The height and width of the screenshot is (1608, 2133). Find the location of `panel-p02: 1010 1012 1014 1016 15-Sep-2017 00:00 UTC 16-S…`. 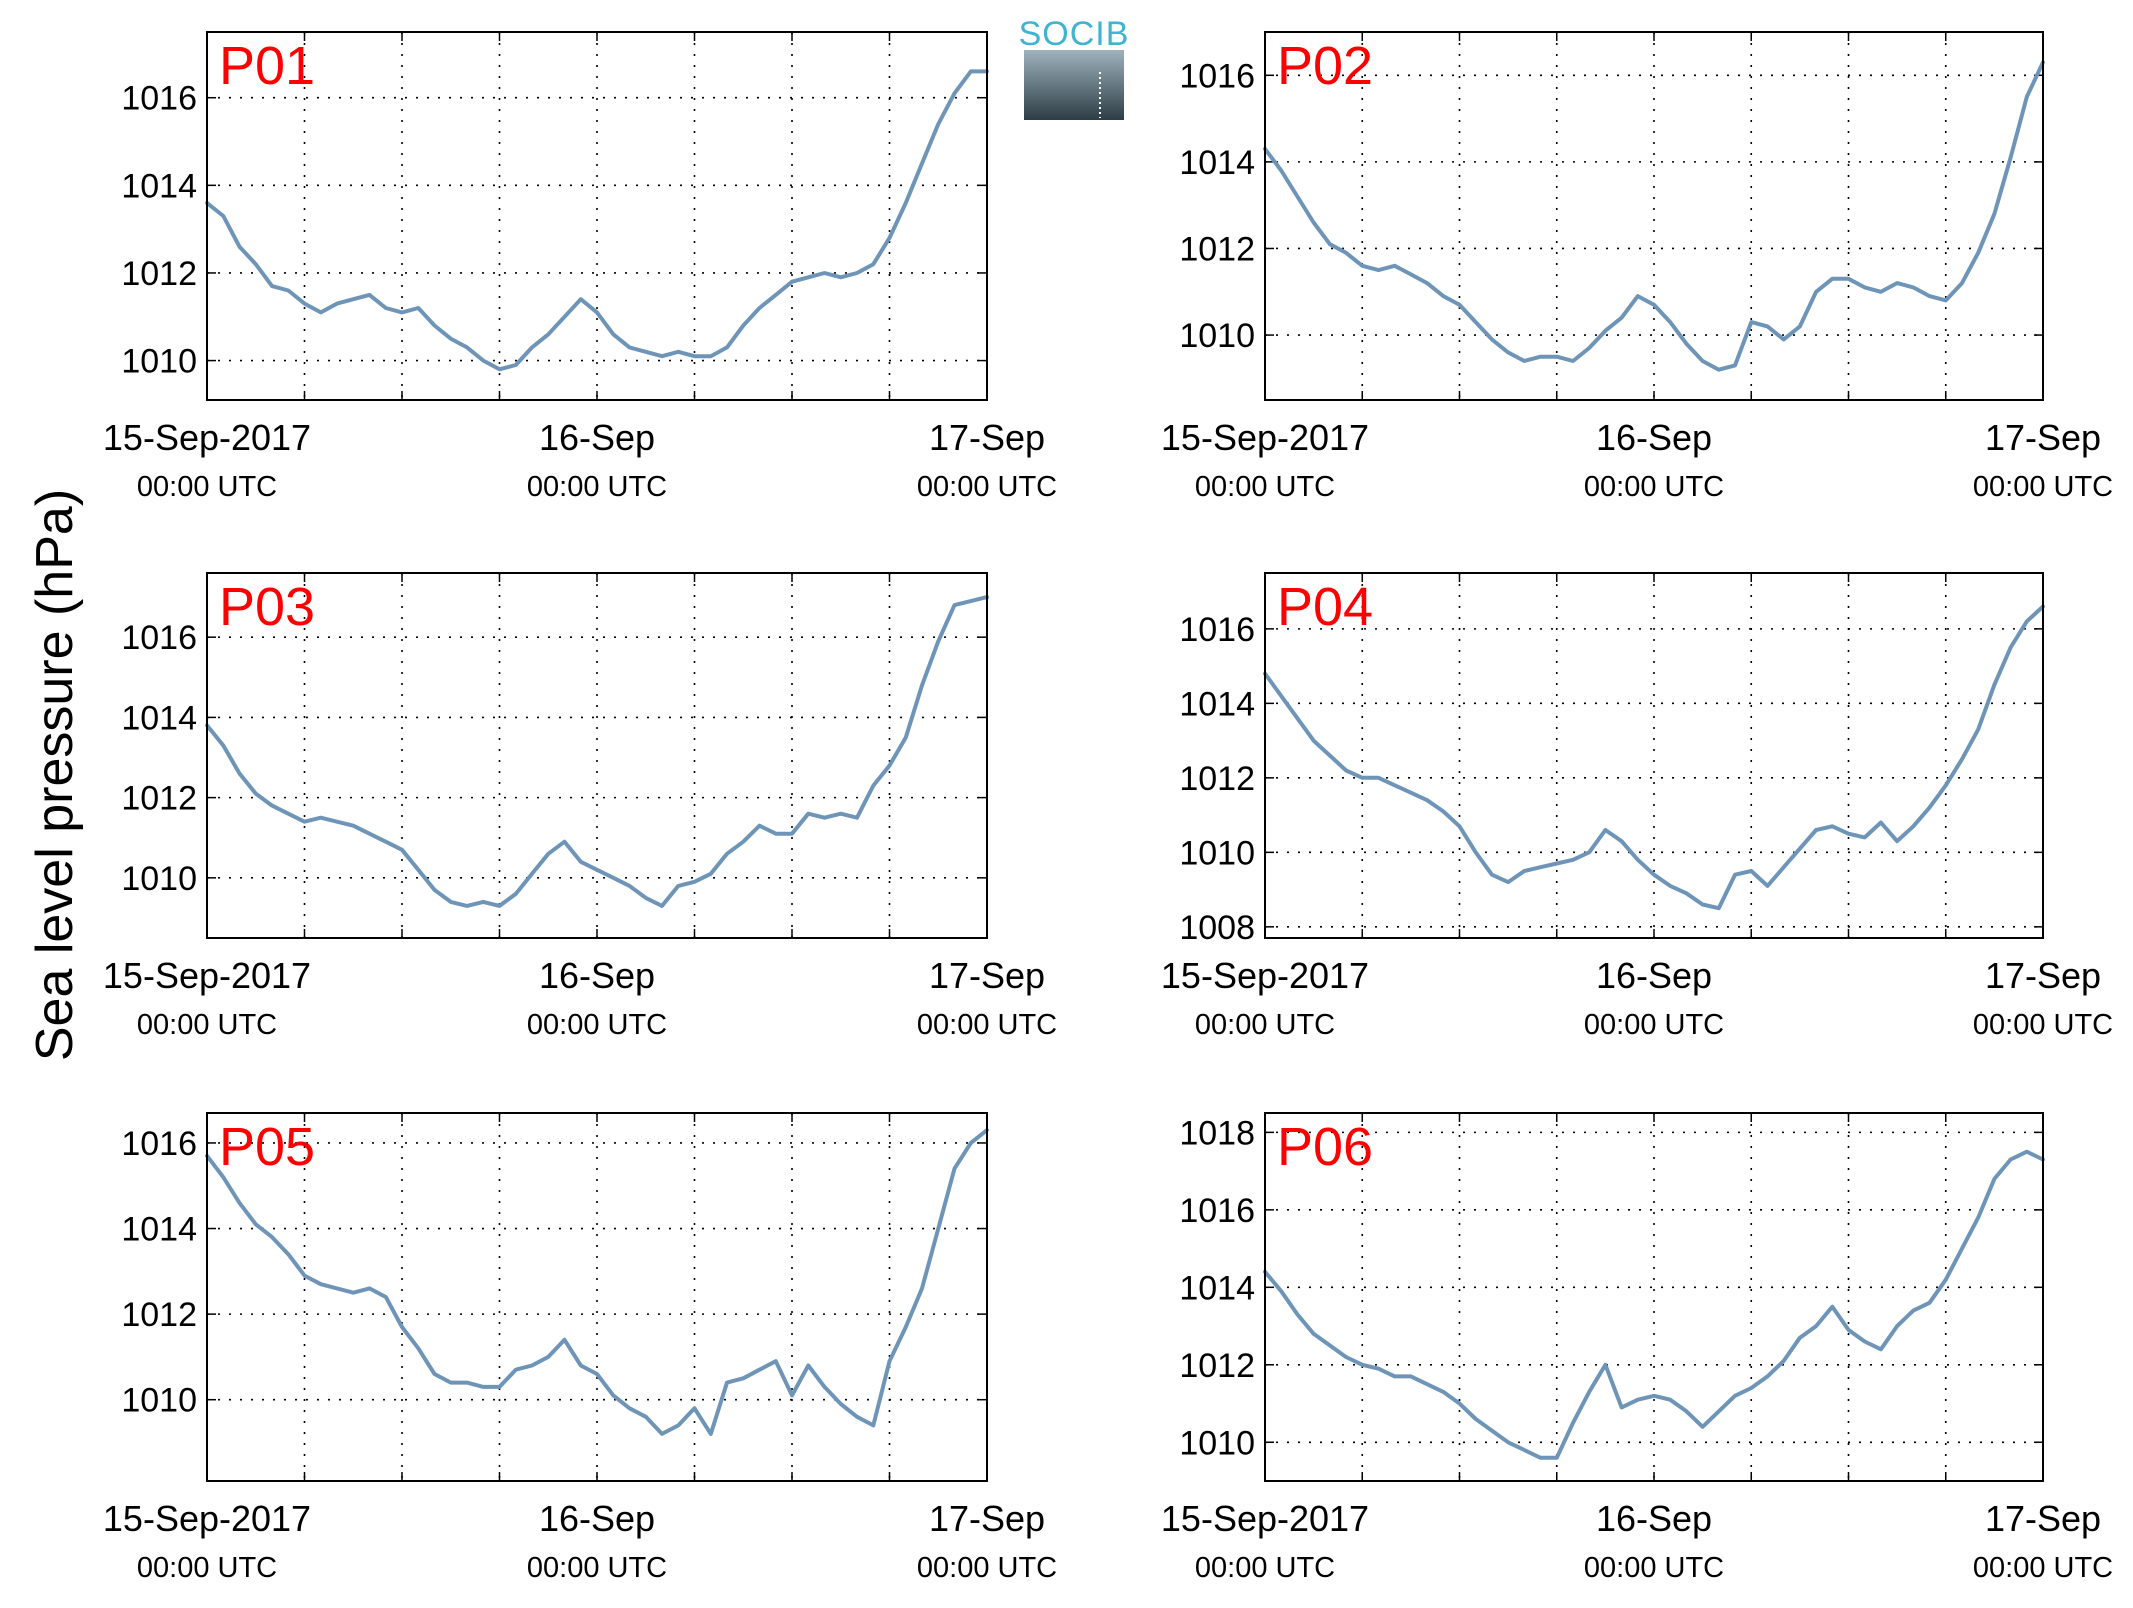

panel-p02: 1010 1012 1014 1016 15-Sep-2017 00:00 UTC 16-S… is located at coordinates (1637, 267).